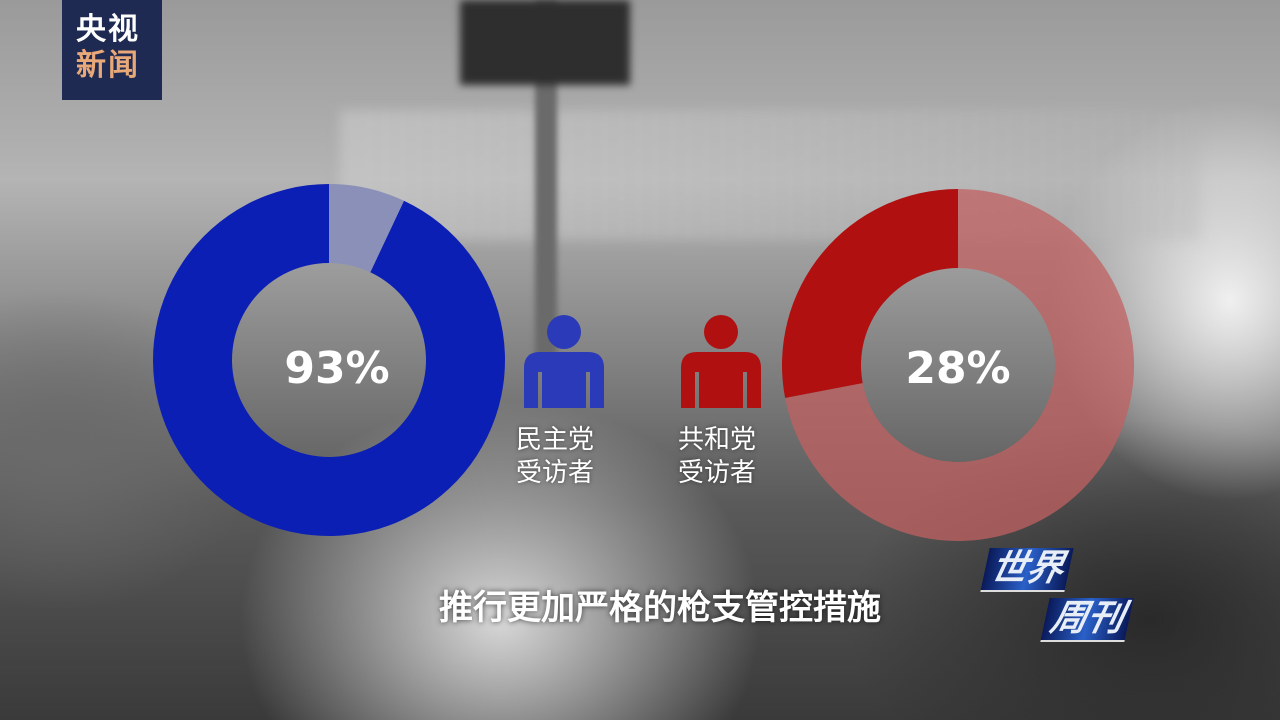 The width and height of the screenshot is (1280, 720). Describe the element at coordinates (1065, 598) in the screenshot. I see `world-weekly-logo: 世界 周刊` at that location.